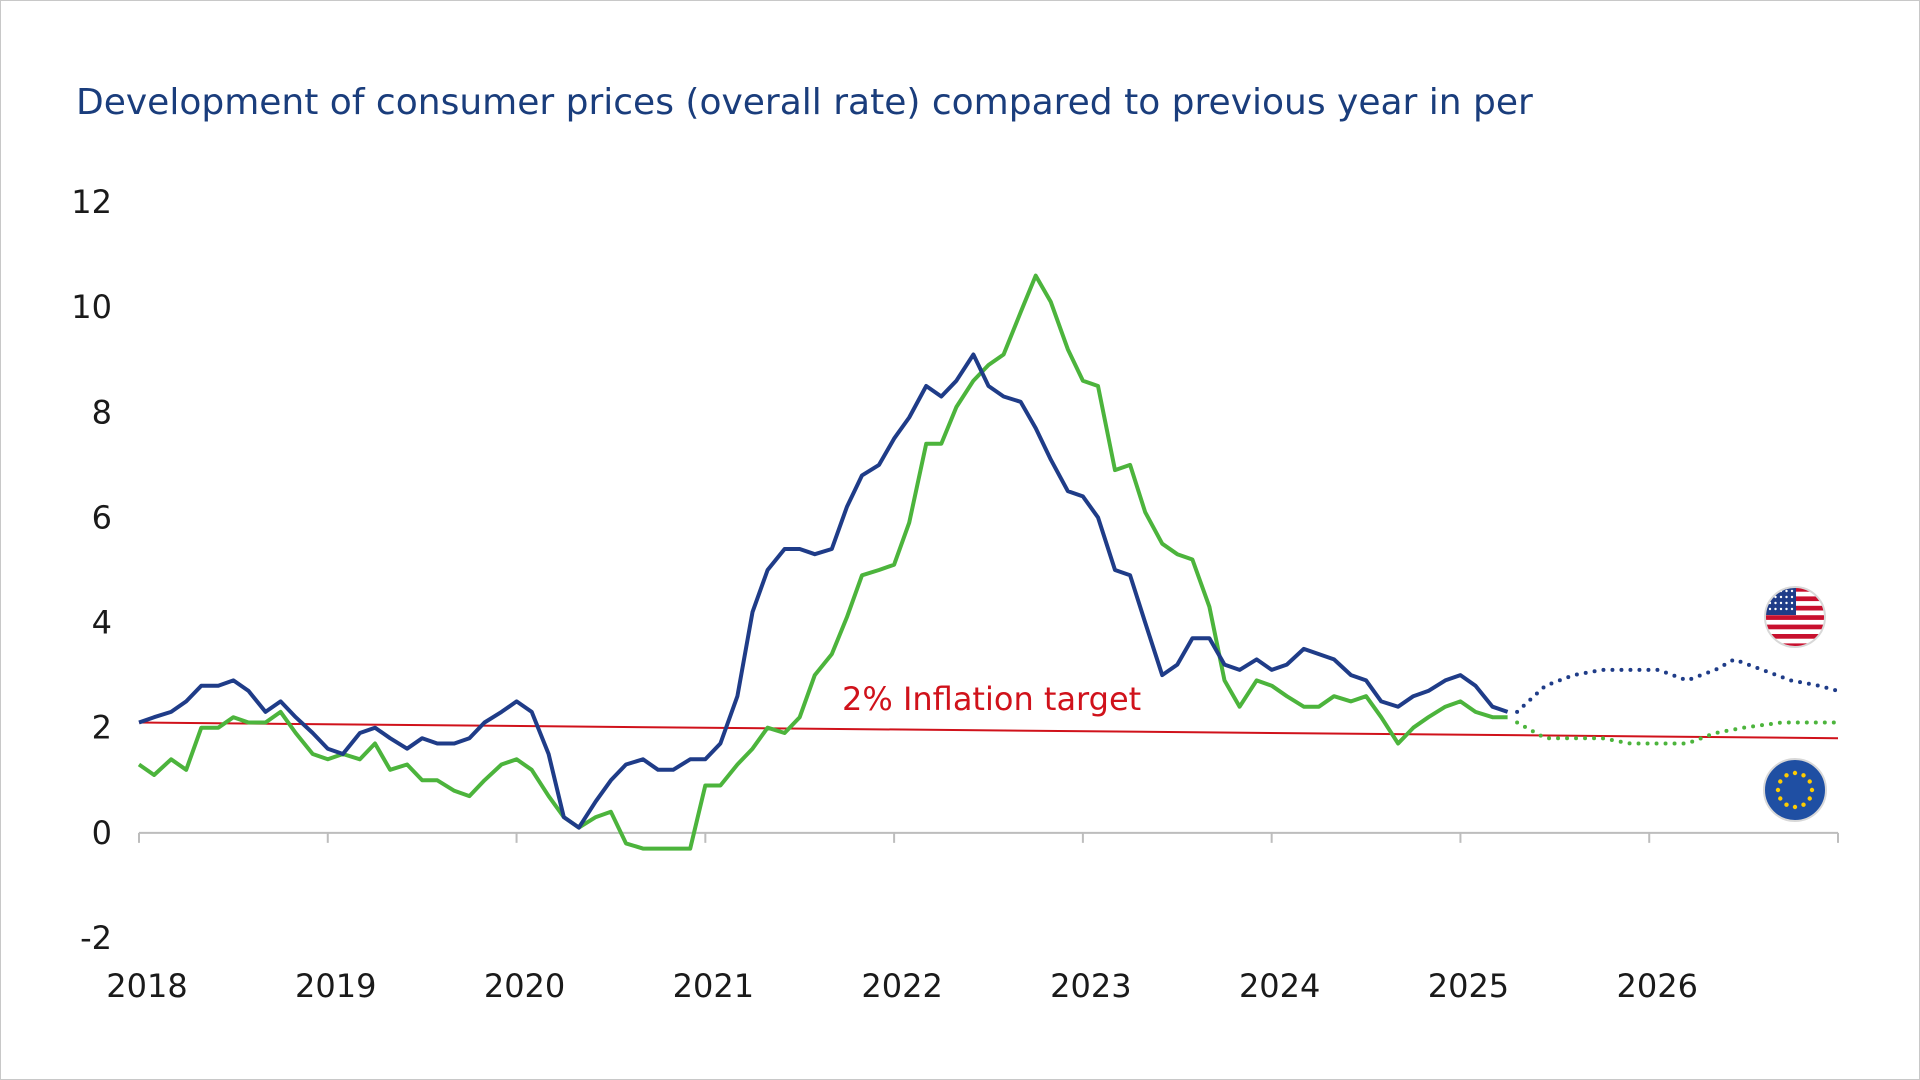  Describe the element at coordinates (1279, 986) in the screenshot. I see `x-tick-label: 2024` at that location.